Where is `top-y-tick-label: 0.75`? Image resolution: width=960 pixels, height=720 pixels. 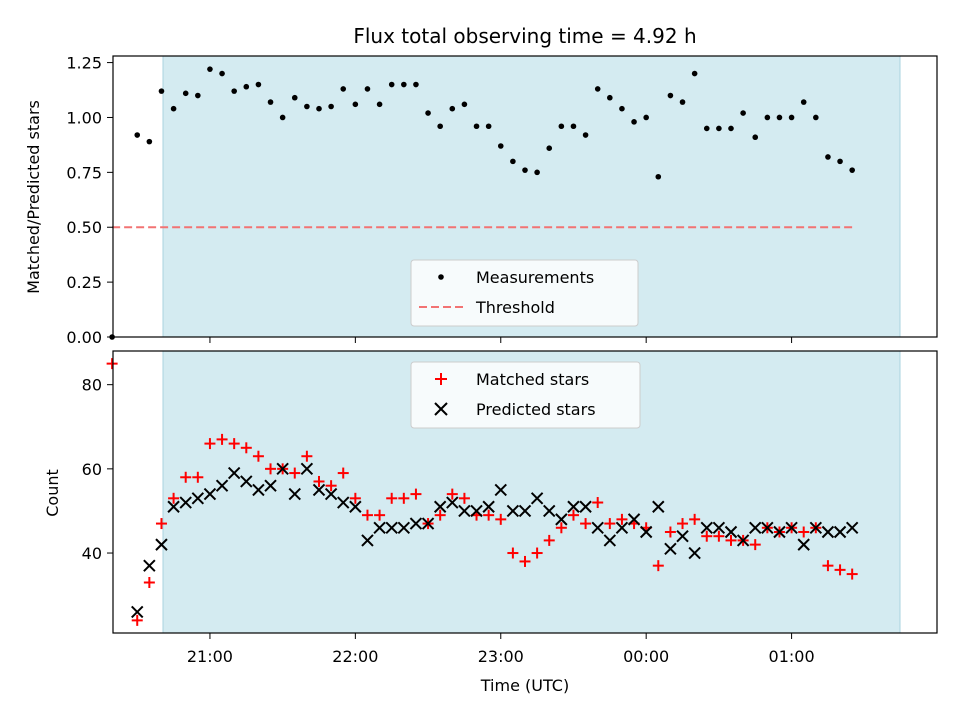 top-y-tick-label: 0.75 is located at coordinates (84, 172).